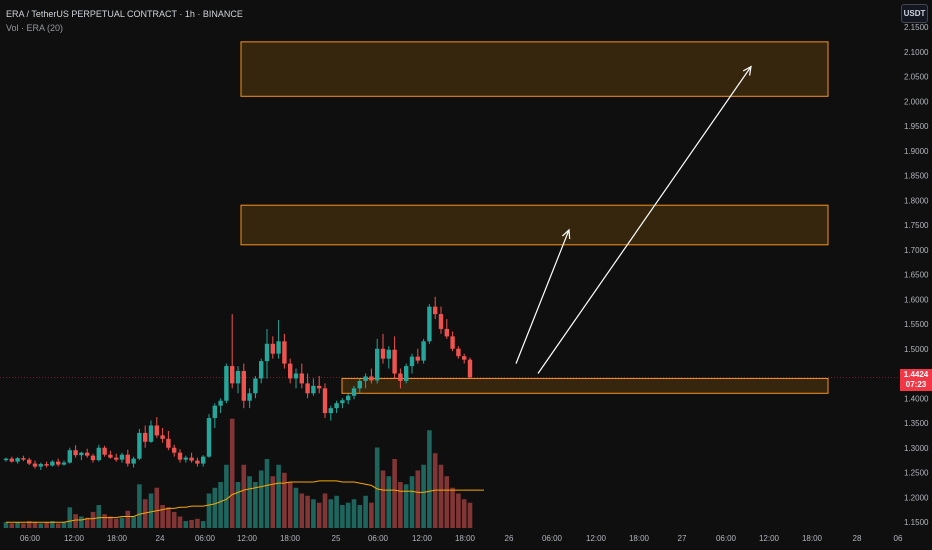  Describe the element at coordinates (916, 151) in the screenshot. I see `price-tick-label: 1.9000` at that location.